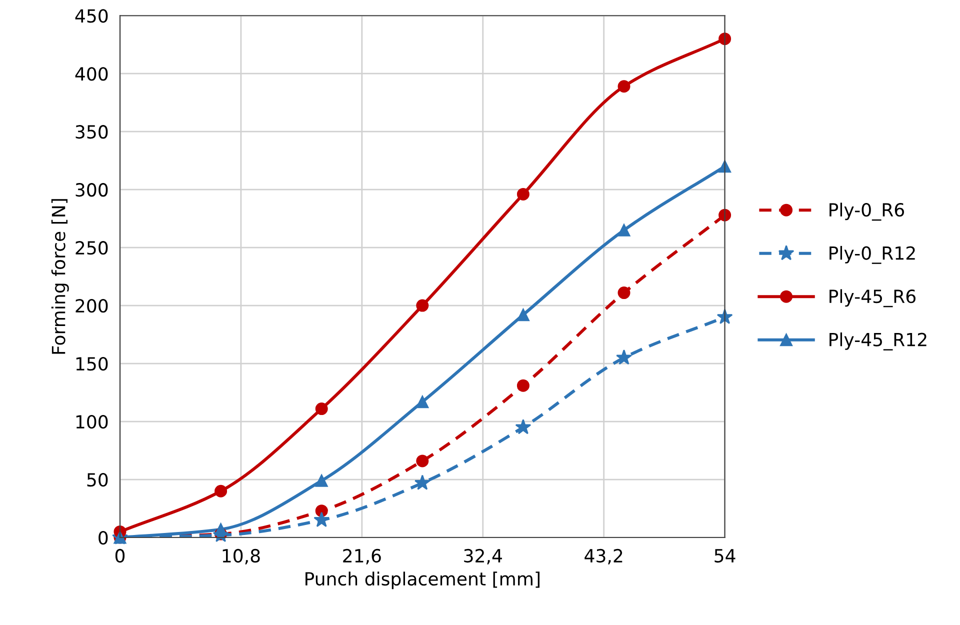  What do you see at coordinates (120, 555) in the screenshot?
I see `x-tick-label: 0` at bounding box center [120, 555].